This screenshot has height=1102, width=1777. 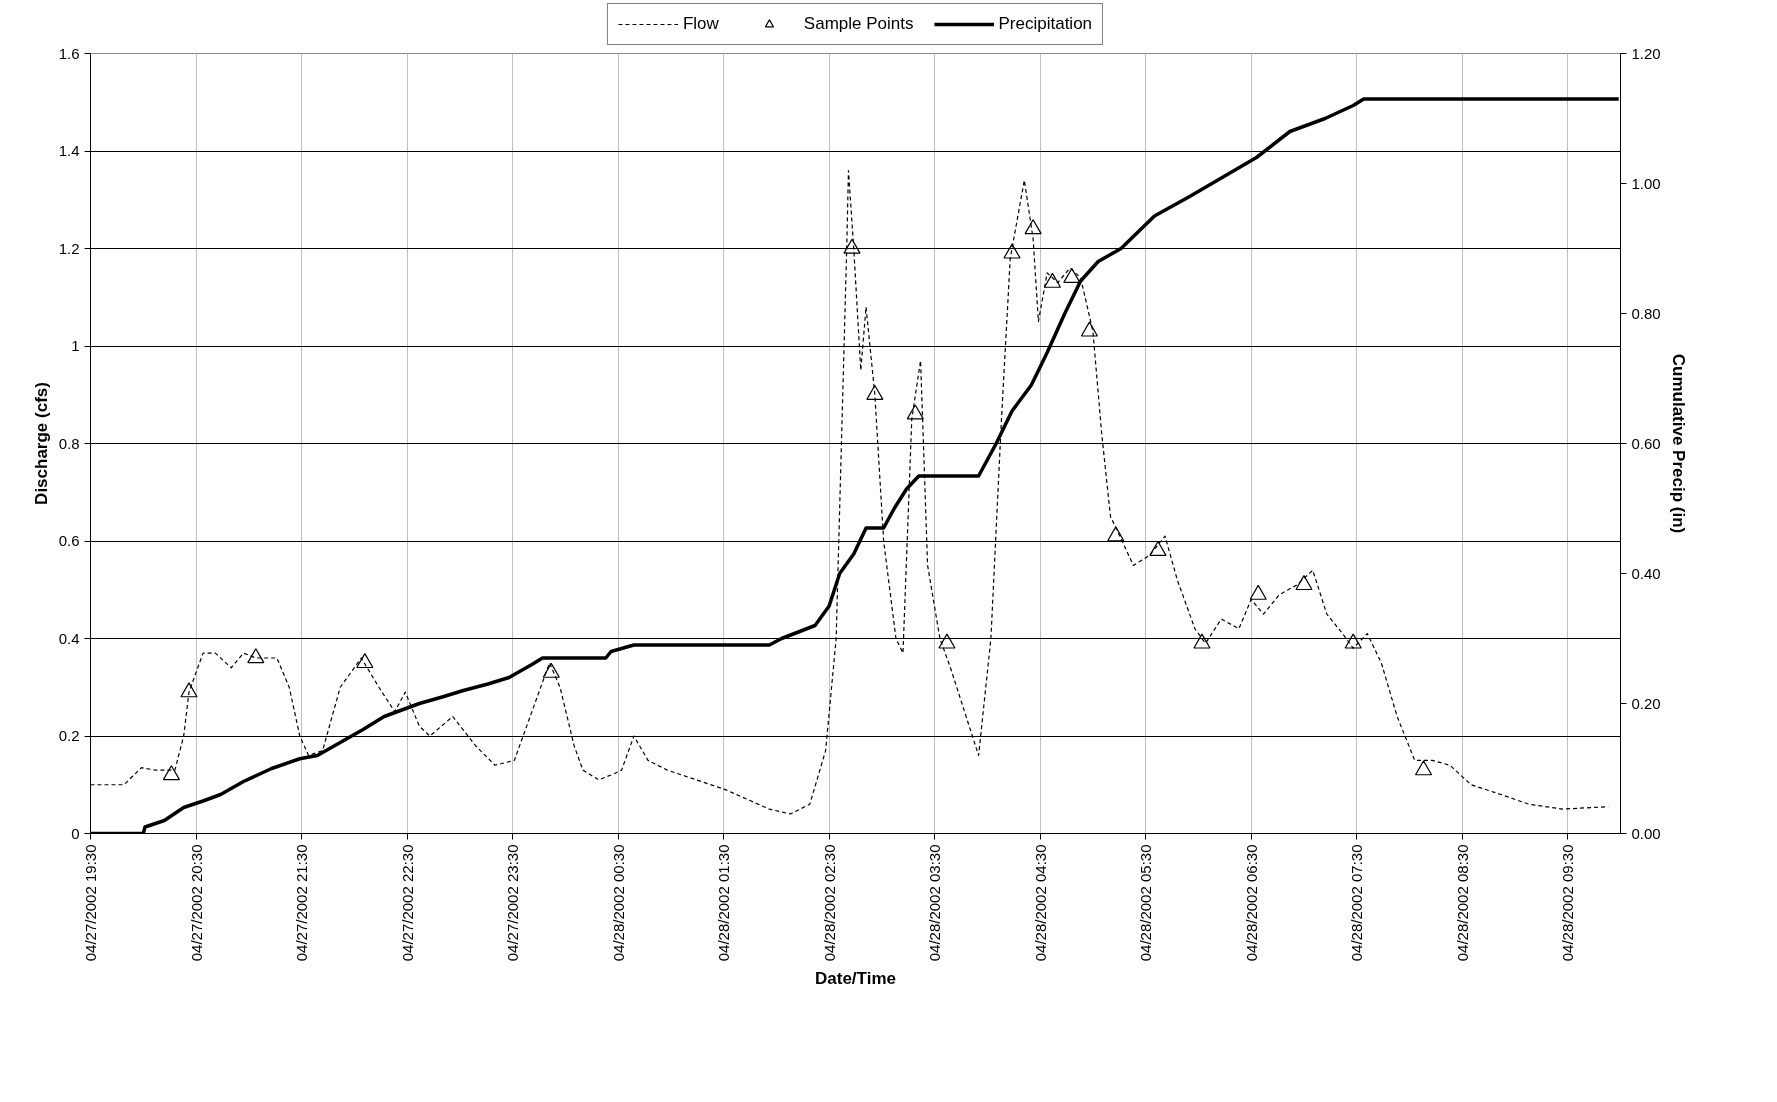 I want to click on x-tick-label: 04/28/2002 08:30, so click(x=1462, y=903).